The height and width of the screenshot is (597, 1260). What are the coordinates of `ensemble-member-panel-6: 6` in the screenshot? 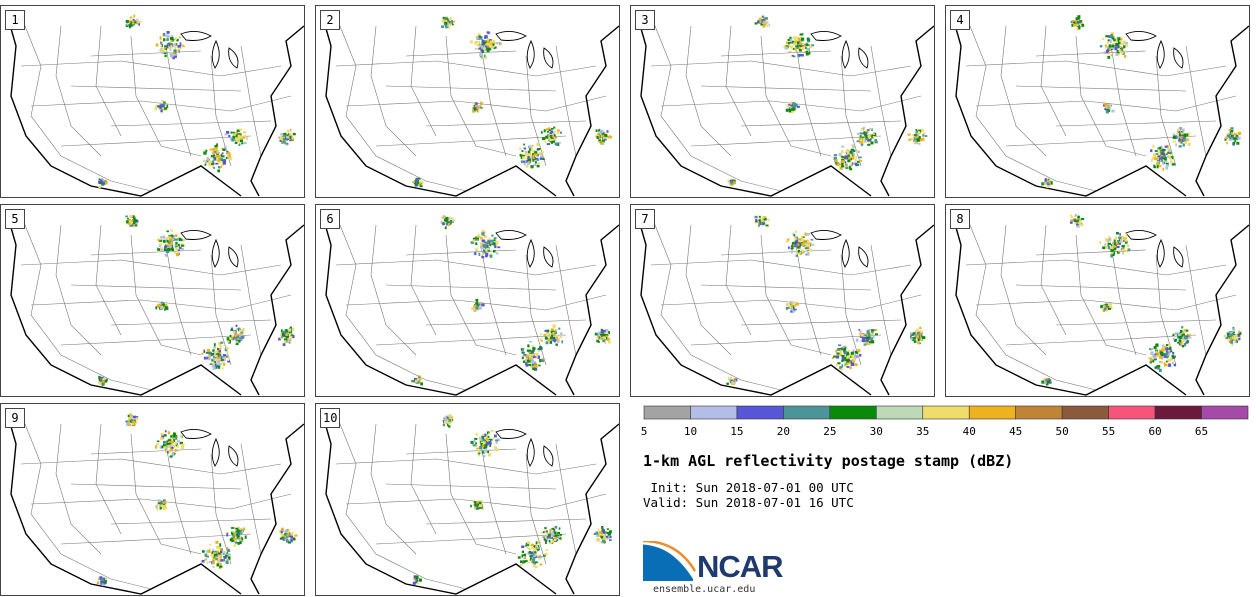 It's located at (467, 300).